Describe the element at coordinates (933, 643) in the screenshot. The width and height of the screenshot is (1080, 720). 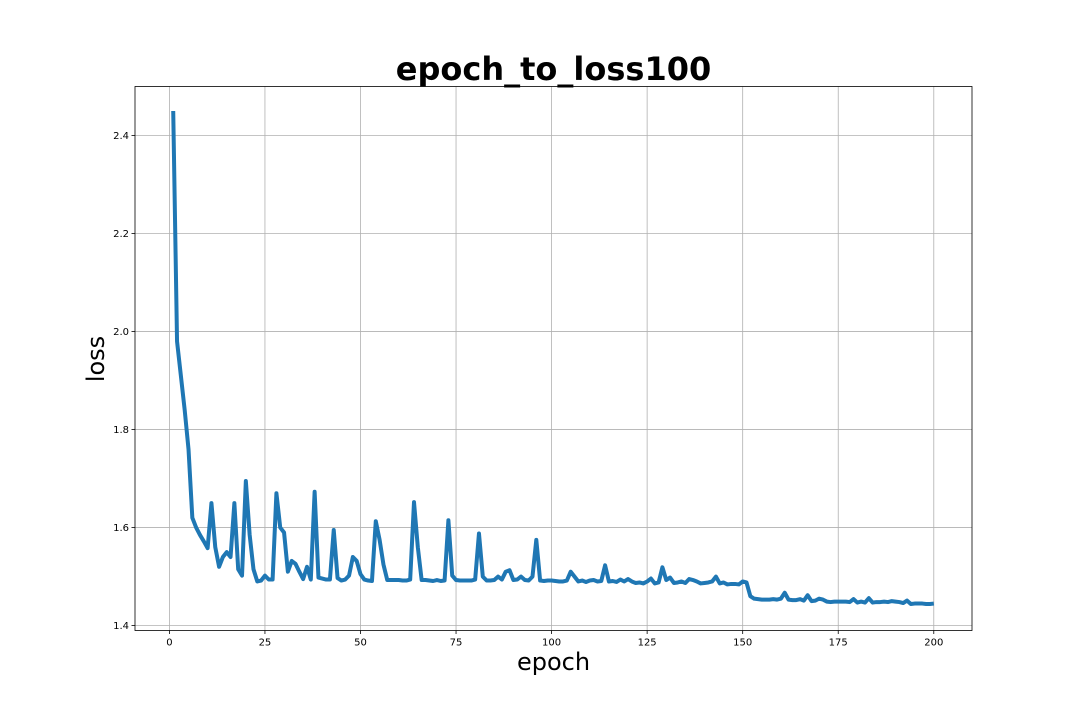
I see `x-tick-label: 200` at that location.